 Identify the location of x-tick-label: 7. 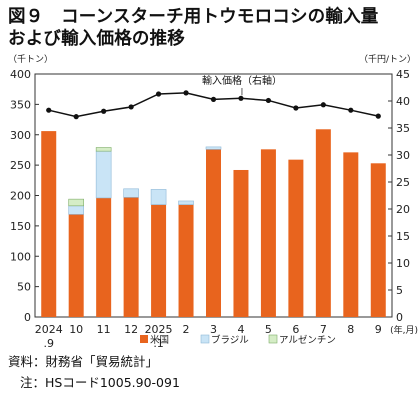
(323, 329).